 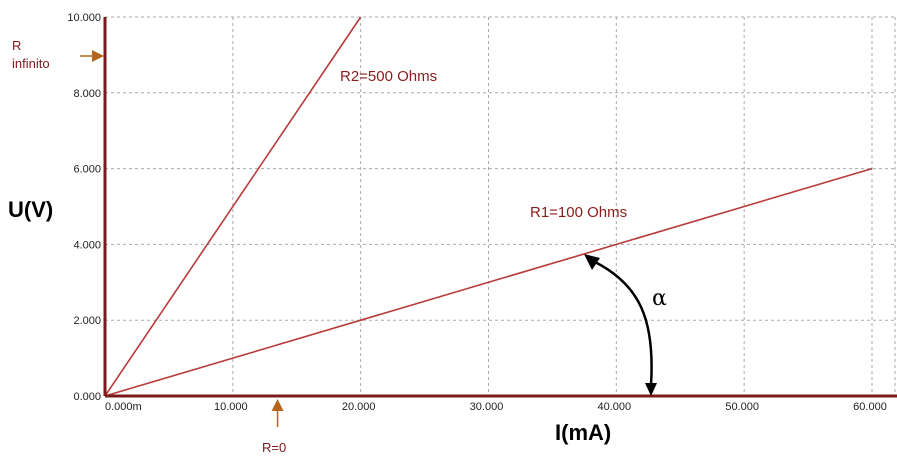 What do you see at coordinates (578, 212) in the screenshot?
I see `series-label-r1: R1=100 Ohms` at bounding box center [578, 212].